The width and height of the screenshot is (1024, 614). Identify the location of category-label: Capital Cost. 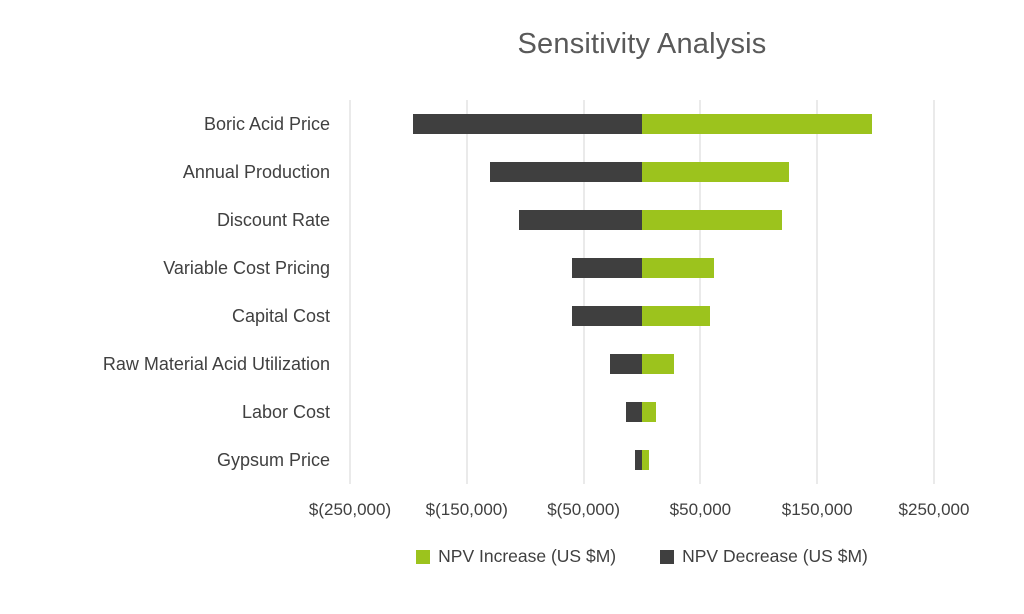
(280, 315).